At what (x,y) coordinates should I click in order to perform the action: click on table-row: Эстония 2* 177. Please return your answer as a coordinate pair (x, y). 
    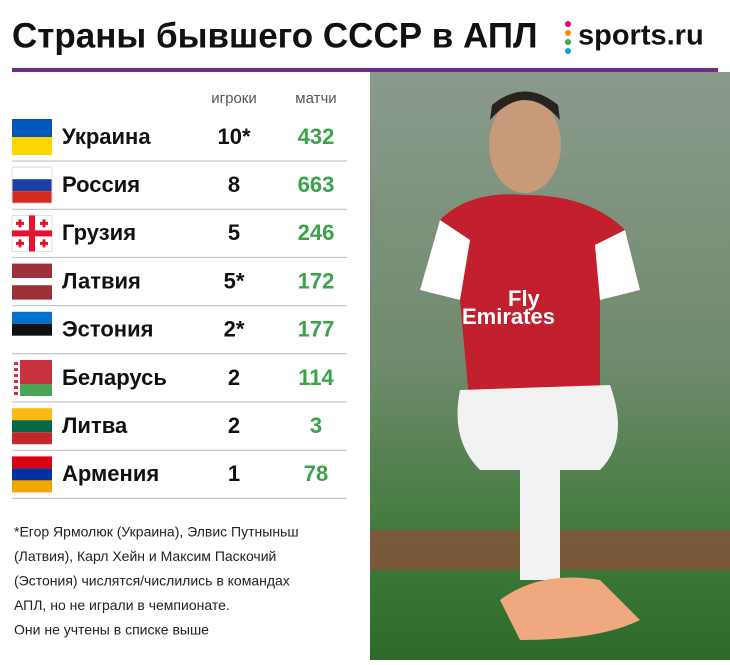
    Looking at the image, I should click on (179, 333).